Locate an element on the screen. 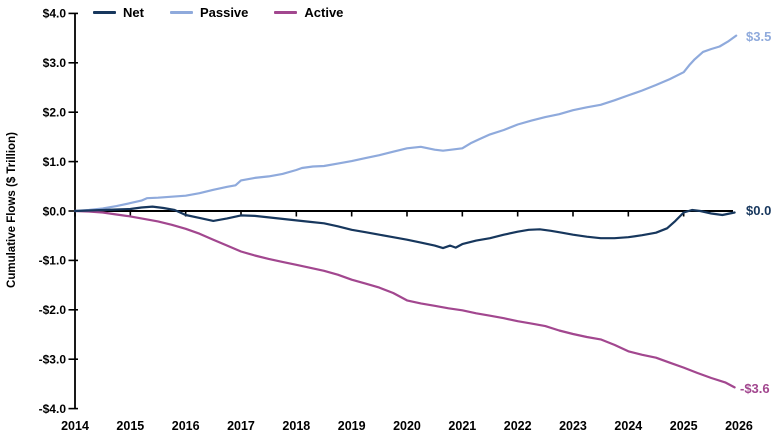  legend-item-passive: Passive is located at coordinates (209, 12).